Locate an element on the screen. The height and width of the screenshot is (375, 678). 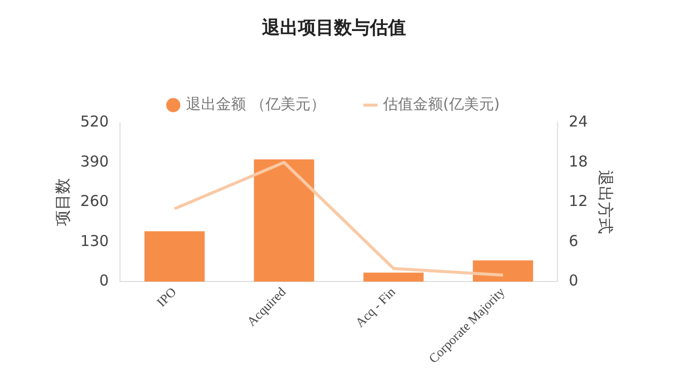
y-axis-title: 项目数 is located at coordinates (62, 202).